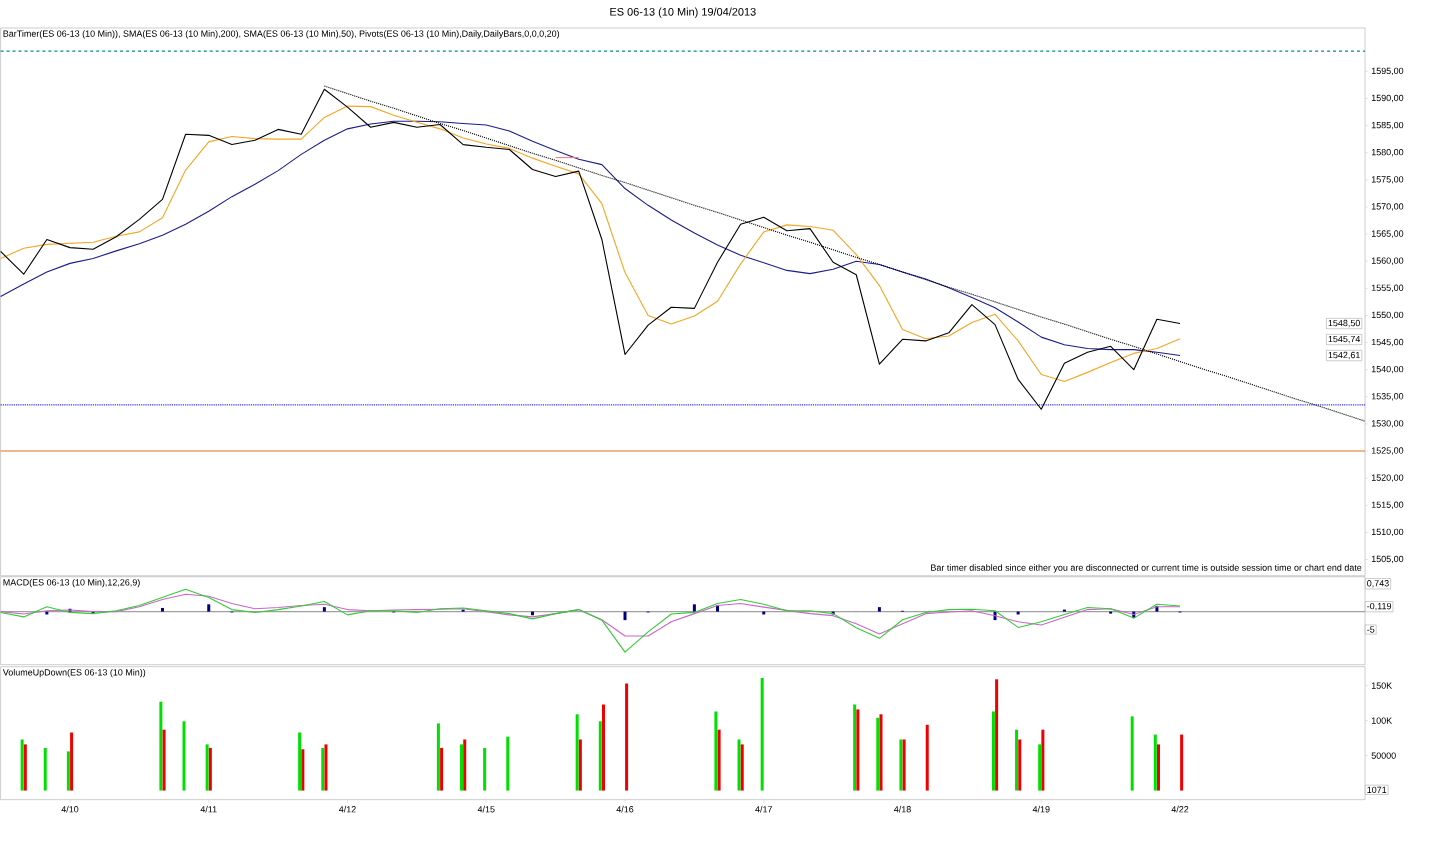 The height and width of the screenshot is (844, 1432). Describe the element at coordinates (1387, 343) in the screenshot. I see `y-tick-label: 1545,00` at that location.